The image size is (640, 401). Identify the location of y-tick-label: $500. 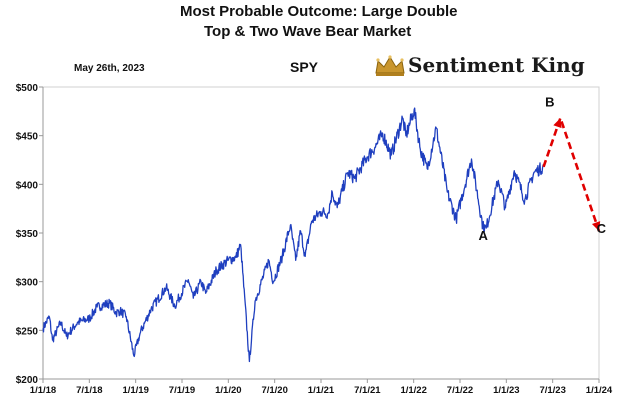
(27, 88).